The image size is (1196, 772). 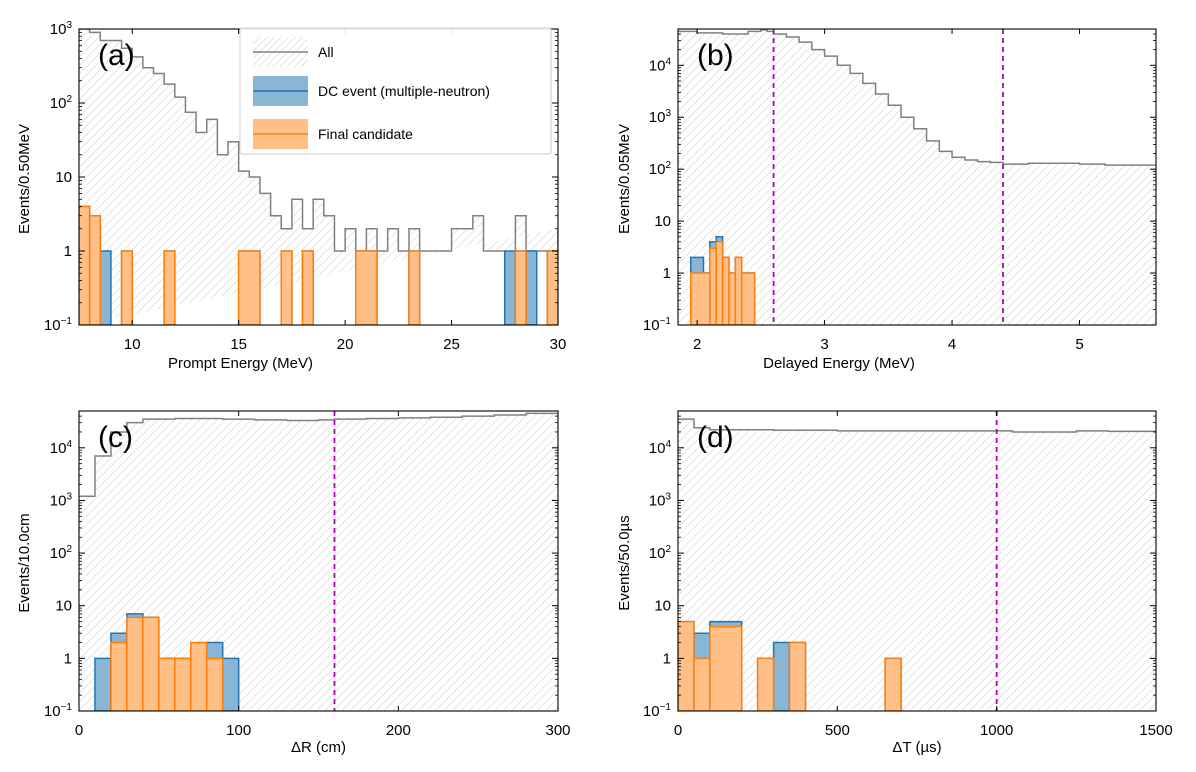 I want to click on x-tick-label-a-4: 30, so click(x=558, y=344).